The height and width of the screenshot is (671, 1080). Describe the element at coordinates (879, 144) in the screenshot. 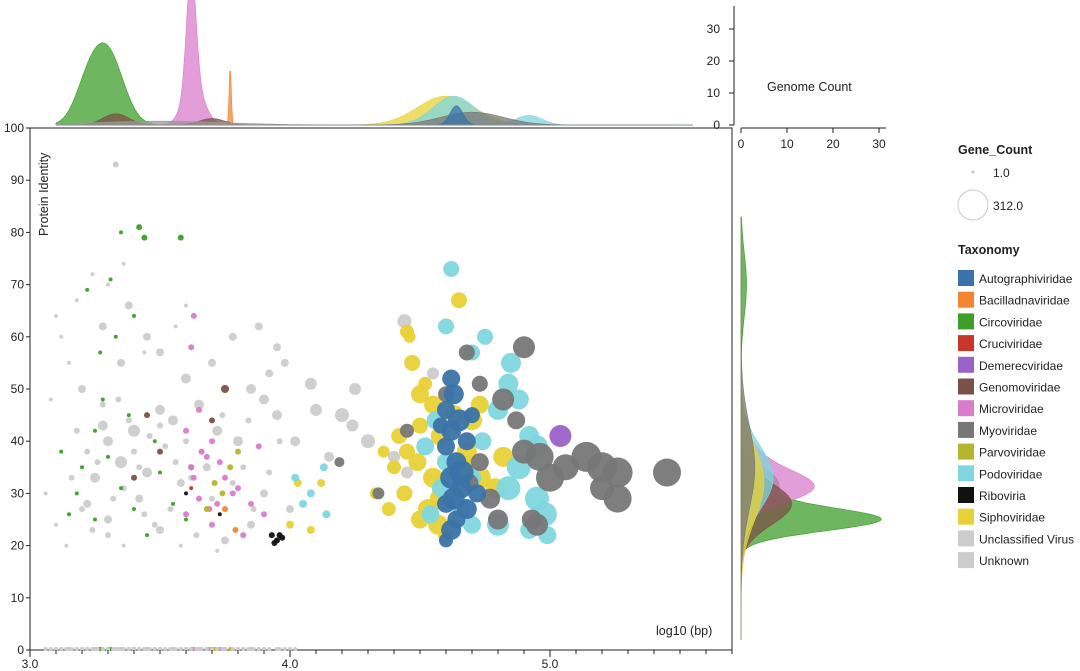

I see `right-marginal-tick-label: 30` at that location.